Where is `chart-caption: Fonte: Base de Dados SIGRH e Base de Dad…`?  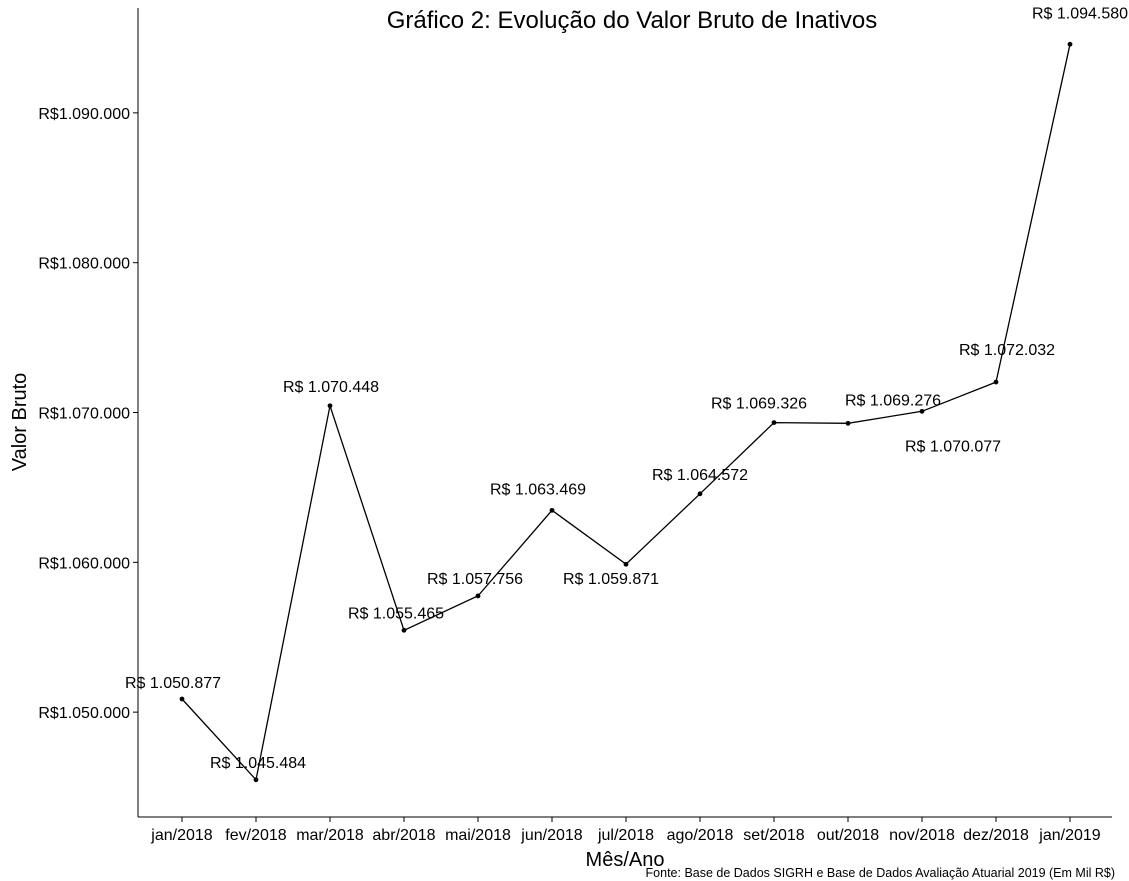 chart-caption: Fonte: Base de Dados SIGRH e Base de Dad… is located at coordinates (880, 873).